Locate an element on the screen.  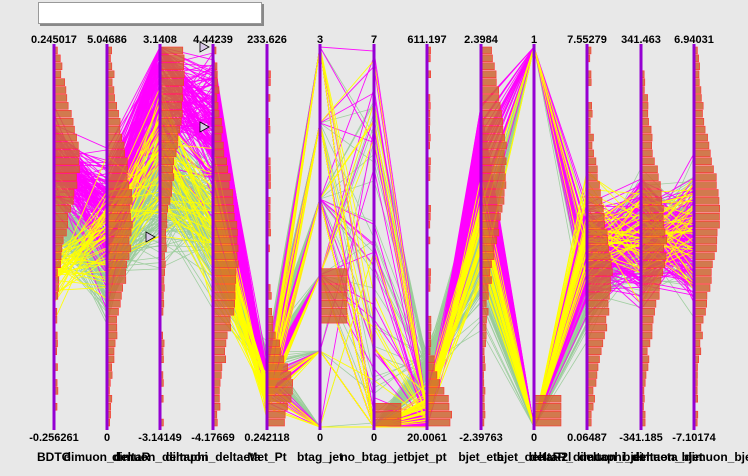
axis-max-label: 7 is located at coordinates (374, 40).